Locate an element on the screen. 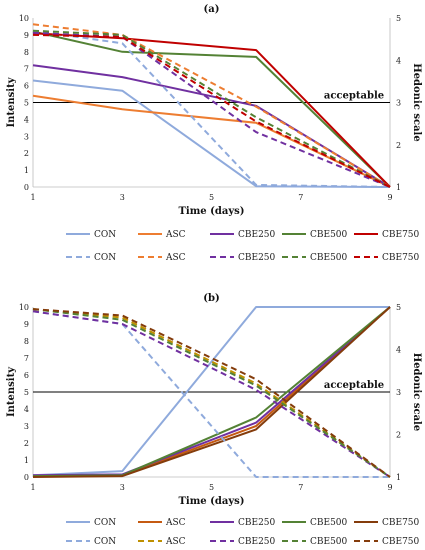 This screenshot has height=550, width=425. panel-b-y-tick-label: 5 is located at coordinates (26, 392).